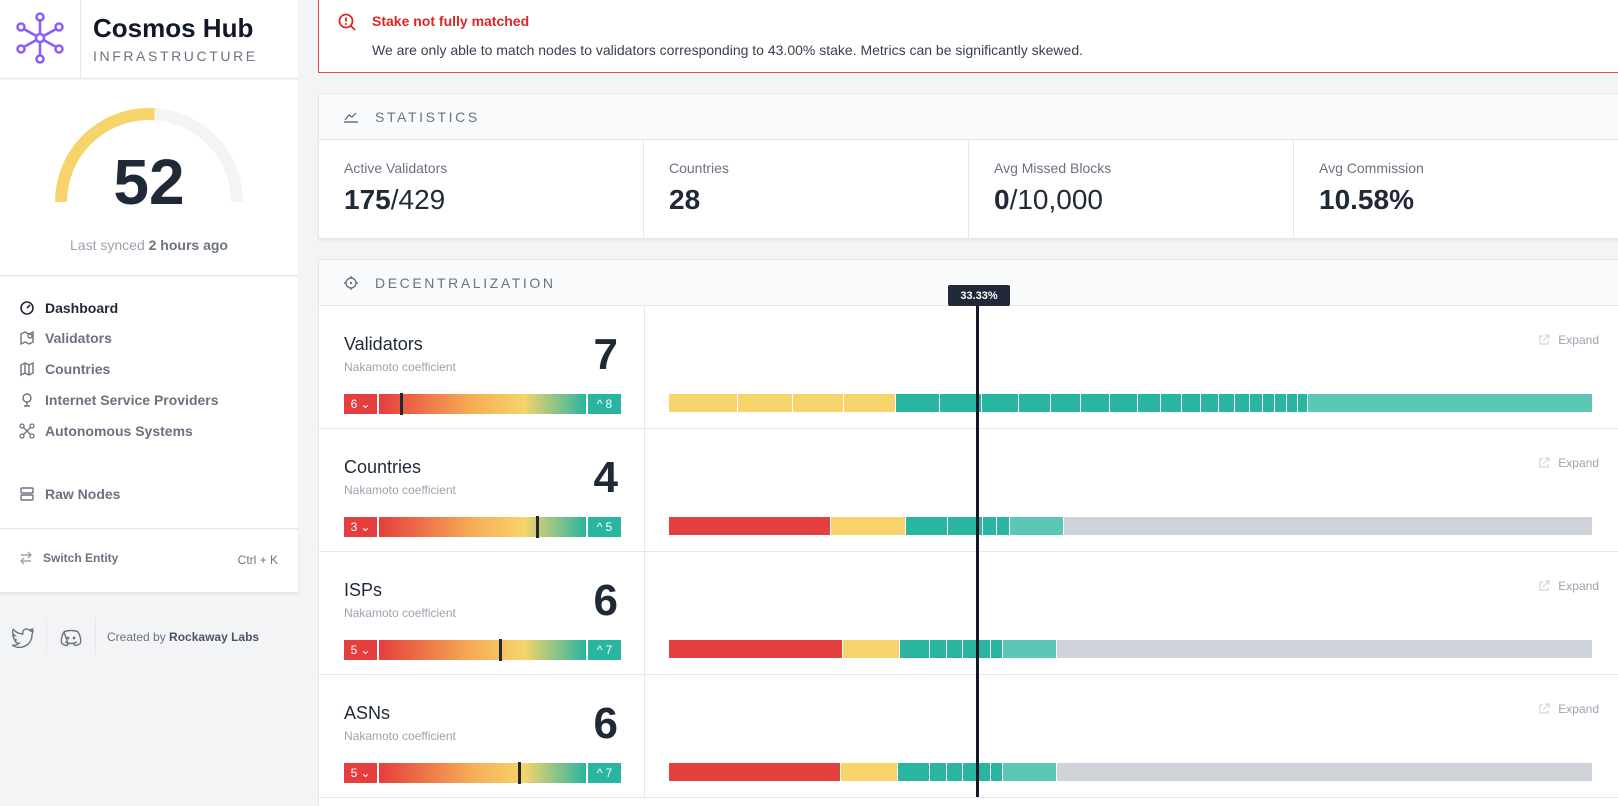 This screenshot has width=1618, height=806. What do you see at coordinates (64, 369) in the screenshot?
I see `sidebar-item-countries: Countries` at bounding box center [64, 369].